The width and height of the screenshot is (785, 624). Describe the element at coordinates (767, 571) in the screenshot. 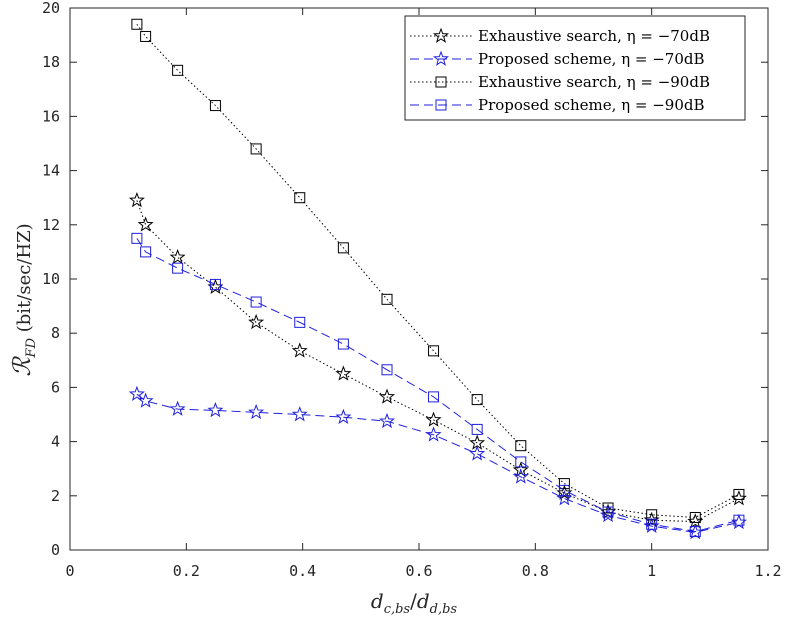

I see `x-tick-label: 1.2` at that location.